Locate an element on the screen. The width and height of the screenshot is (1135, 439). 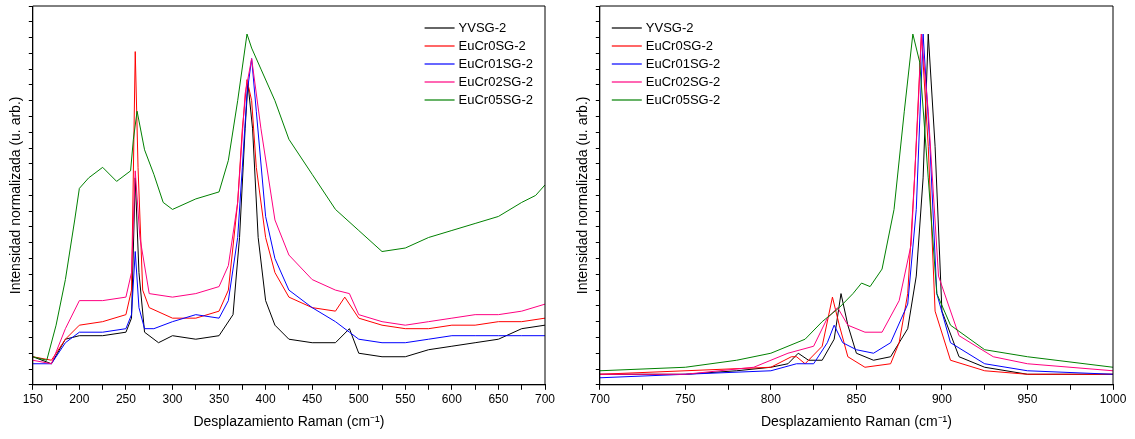
x-tick-label: 450 is located at coordinates (312, 399).